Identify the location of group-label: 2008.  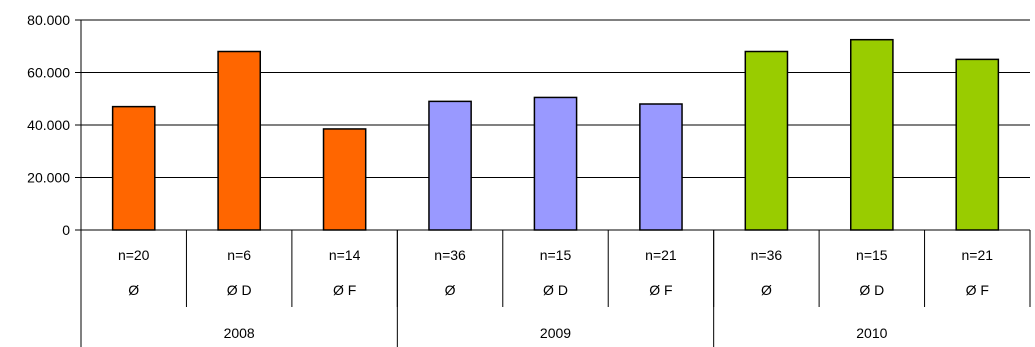
(239, 333).